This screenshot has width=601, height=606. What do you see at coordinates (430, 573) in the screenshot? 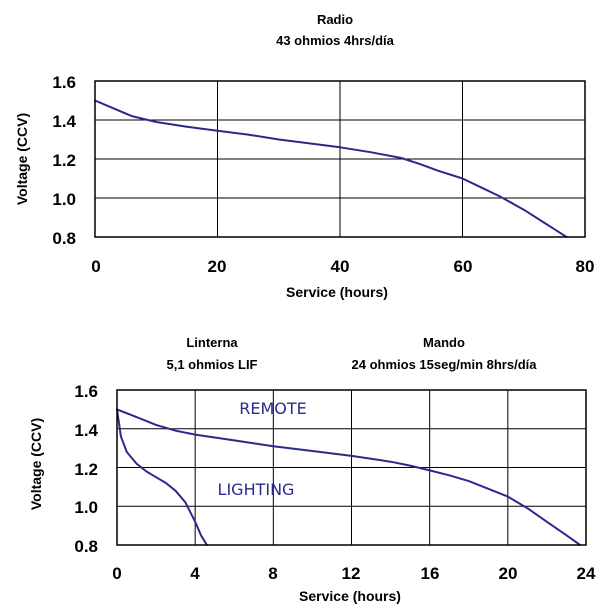
I see `x-tick-label: 16` at bounding box center [430, 573].